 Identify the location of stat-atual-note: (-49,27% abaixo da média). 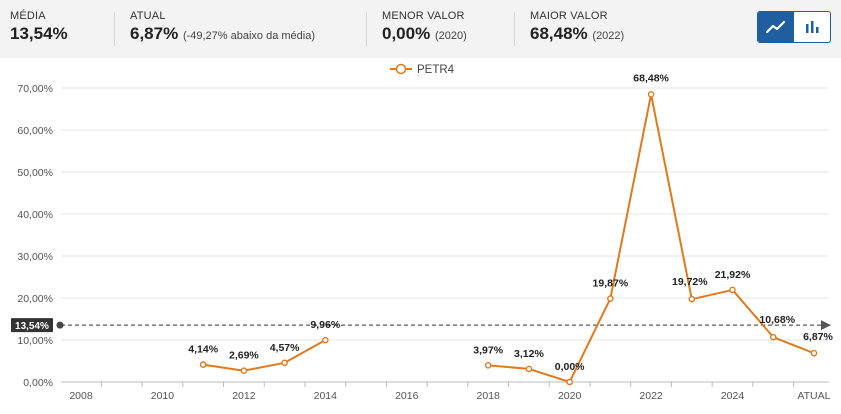
(249, 36).